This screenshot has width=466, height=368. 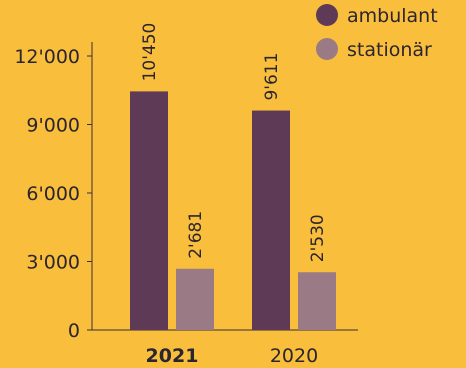 What do you see at coordinates (195, 299) in the screenshot?
I see `bar-stationär-2021` at bounding box center [195, 299].